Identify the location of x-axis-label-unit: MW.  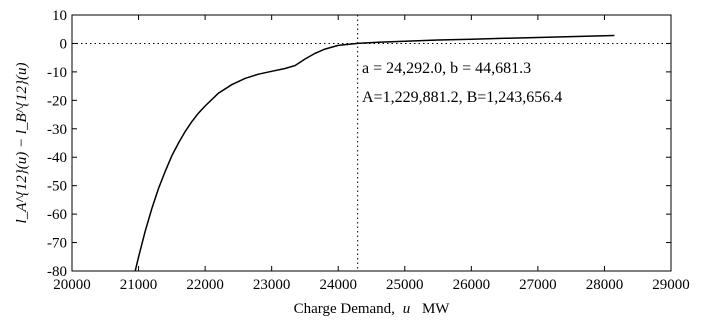
(436, 309).